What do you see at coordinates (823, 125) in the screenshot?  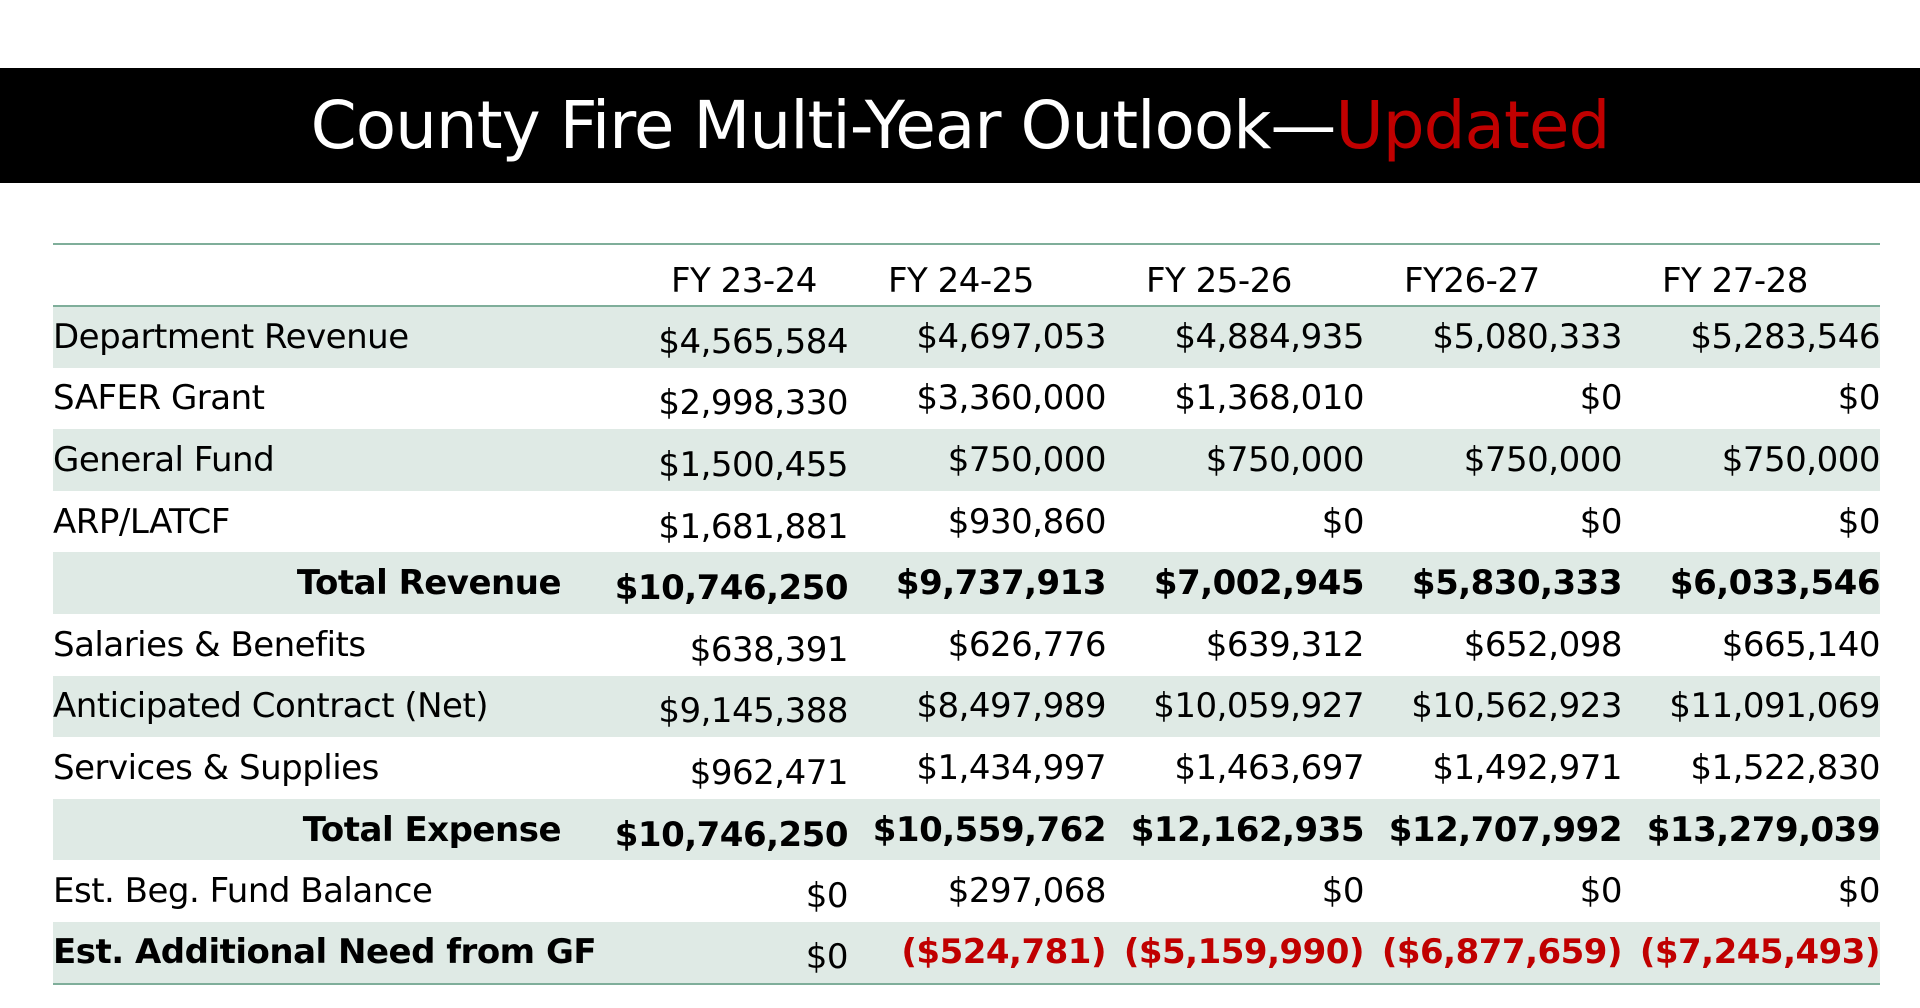 I see `title-main: County Fire Multi-Year Outlook—` at bounding box center [823, 125].